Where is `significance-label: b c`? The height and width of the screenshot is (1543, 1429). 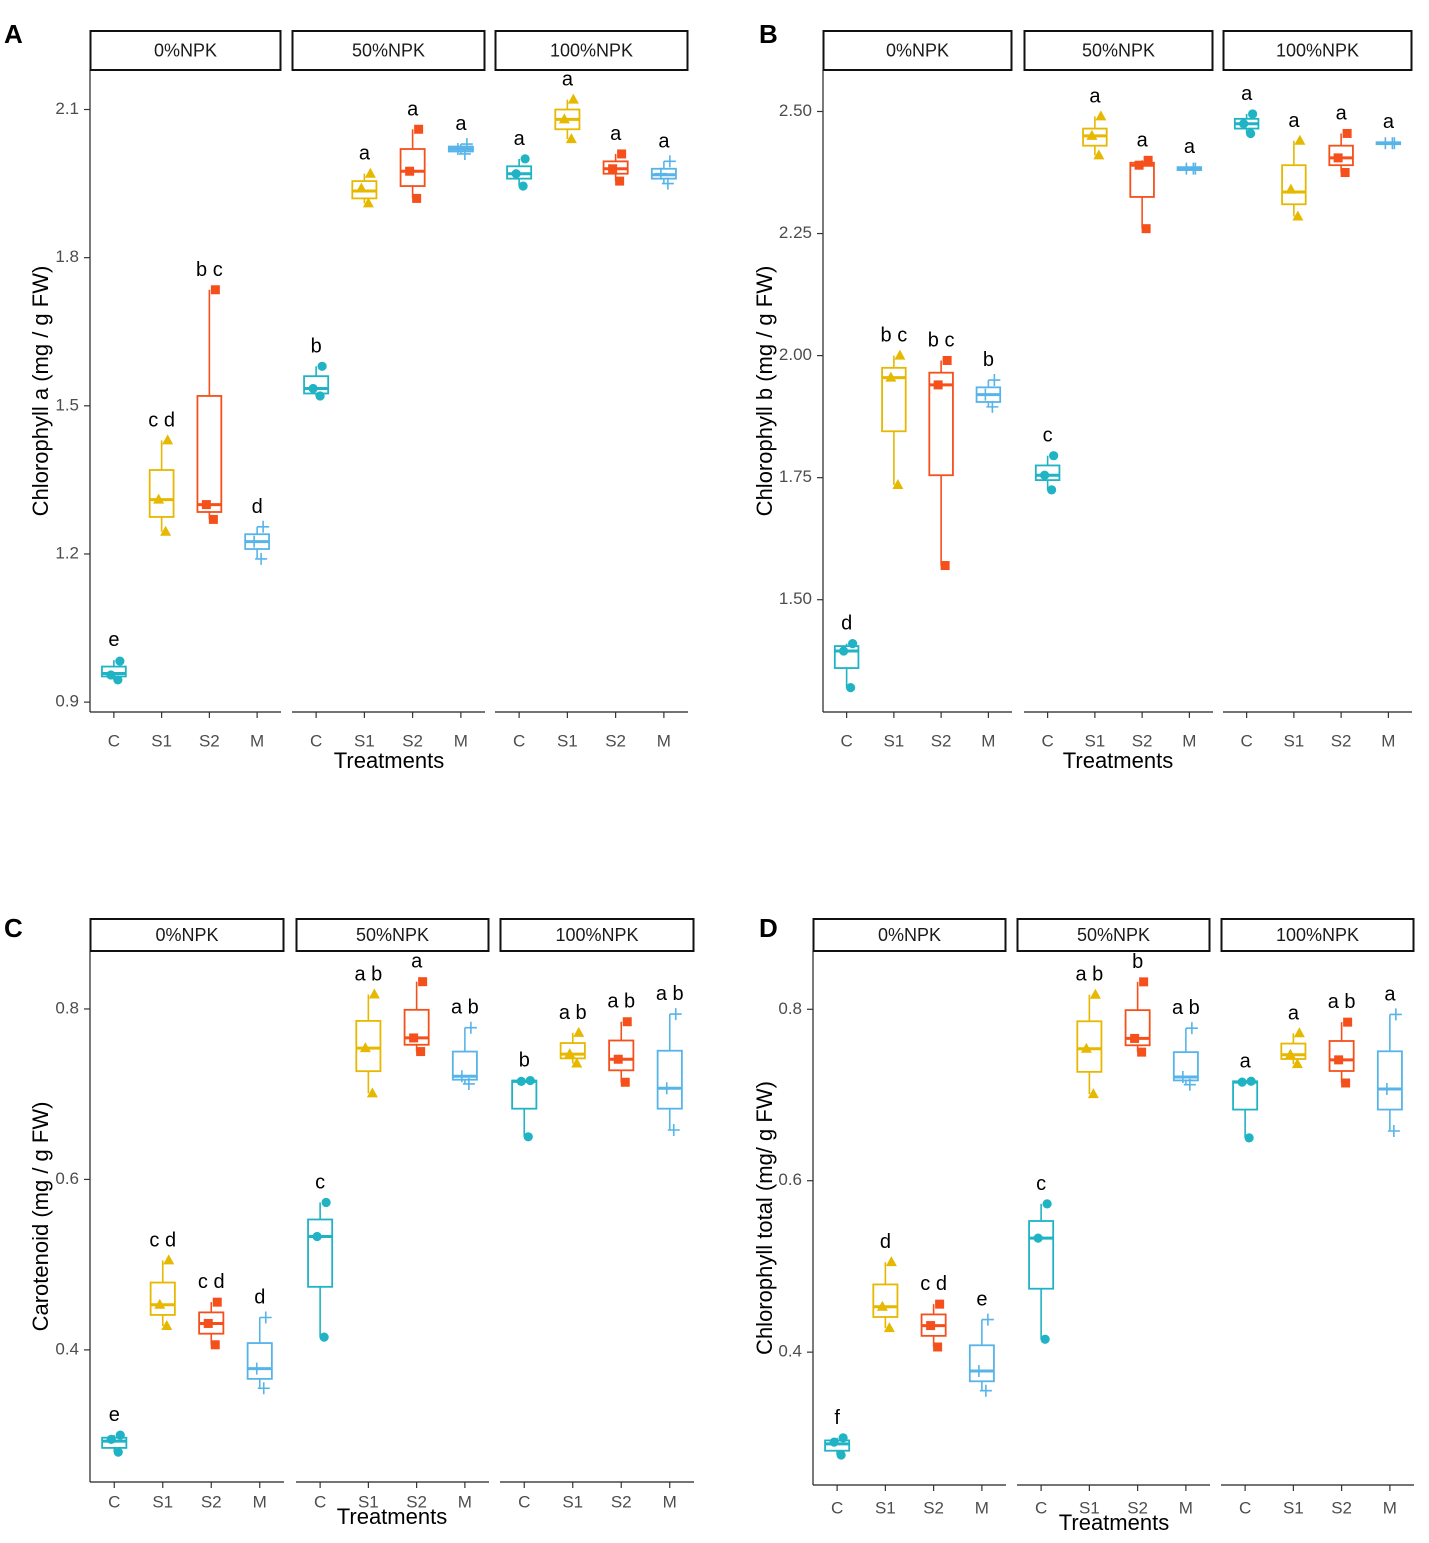 significance-label: b c is located at coordinates (209, 270).